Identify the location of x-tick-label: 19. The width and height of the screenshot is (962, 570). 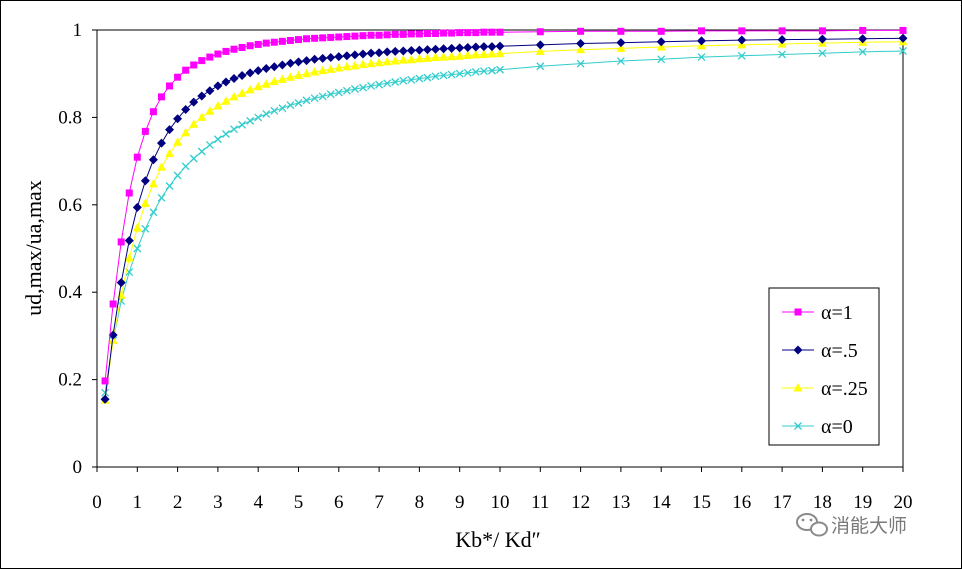
(862, 502).